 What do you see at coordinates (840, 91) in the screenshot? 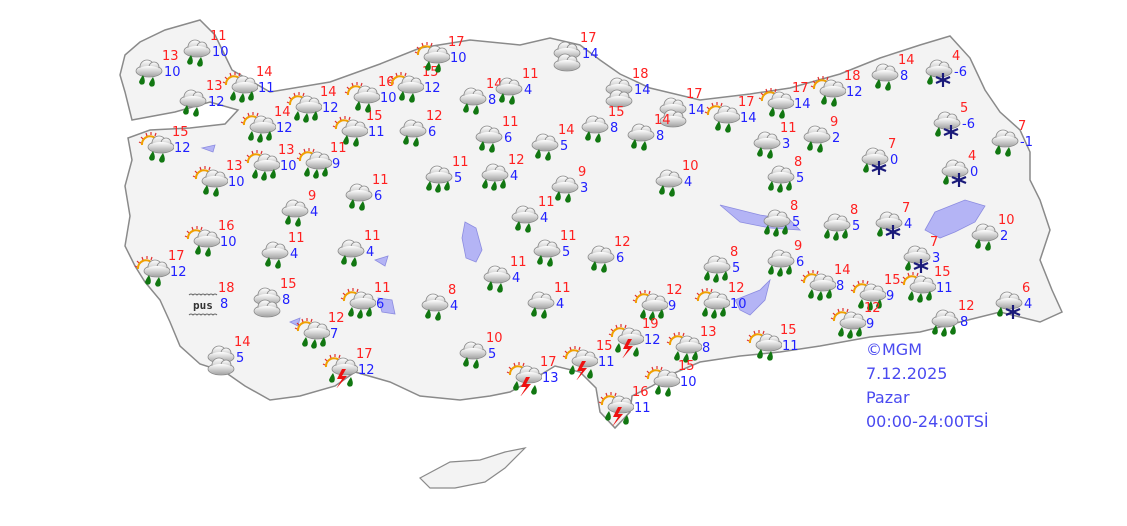
I see `weather-station: 18 12` at bounding box center [840, 91].